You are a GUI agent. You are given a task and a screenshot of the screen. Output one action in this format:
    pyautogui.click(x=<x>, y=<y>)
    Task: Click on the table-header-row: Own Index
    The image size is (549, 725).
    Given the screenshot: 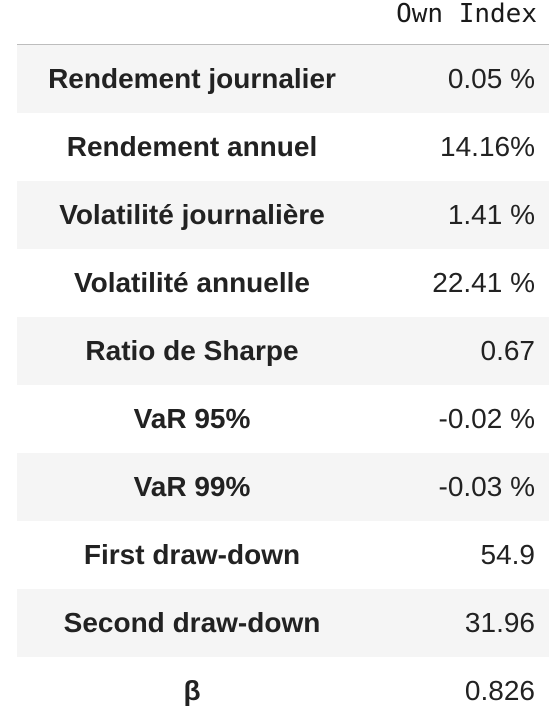 What is the action you would take?
    pyautogui.click(x=283, y=22)
    